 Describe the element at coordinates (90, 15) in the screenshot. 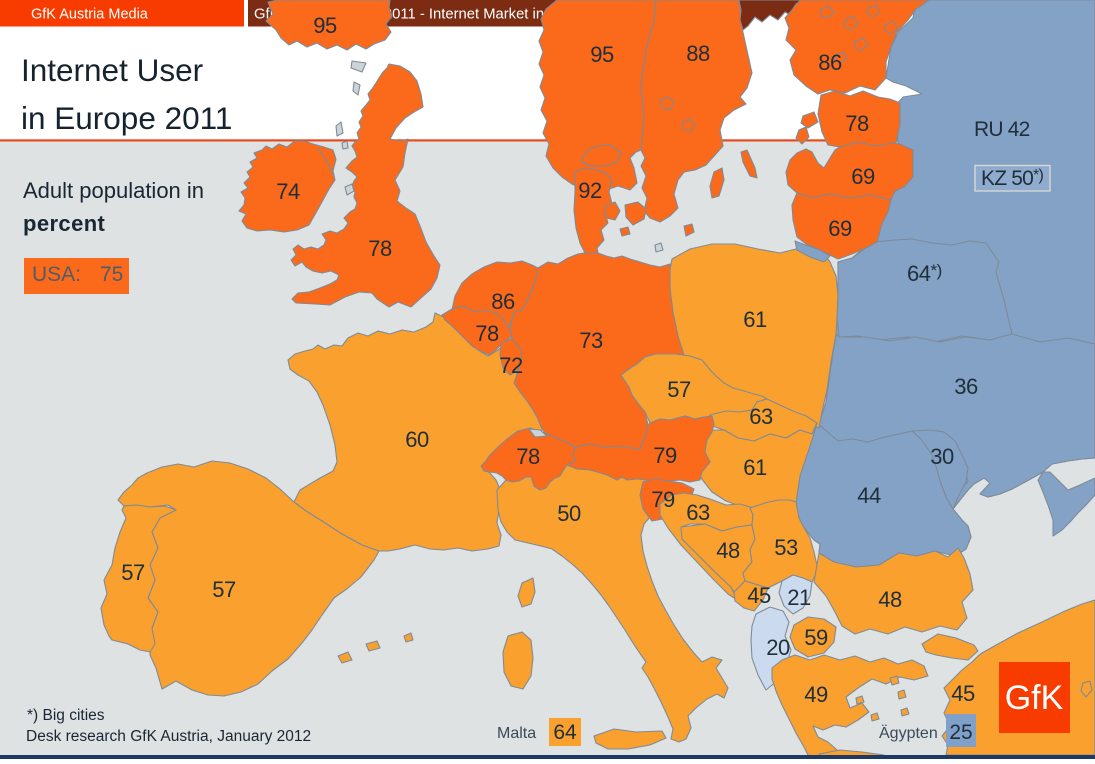

I see `svg-text: GfK Austria Media` at that location.